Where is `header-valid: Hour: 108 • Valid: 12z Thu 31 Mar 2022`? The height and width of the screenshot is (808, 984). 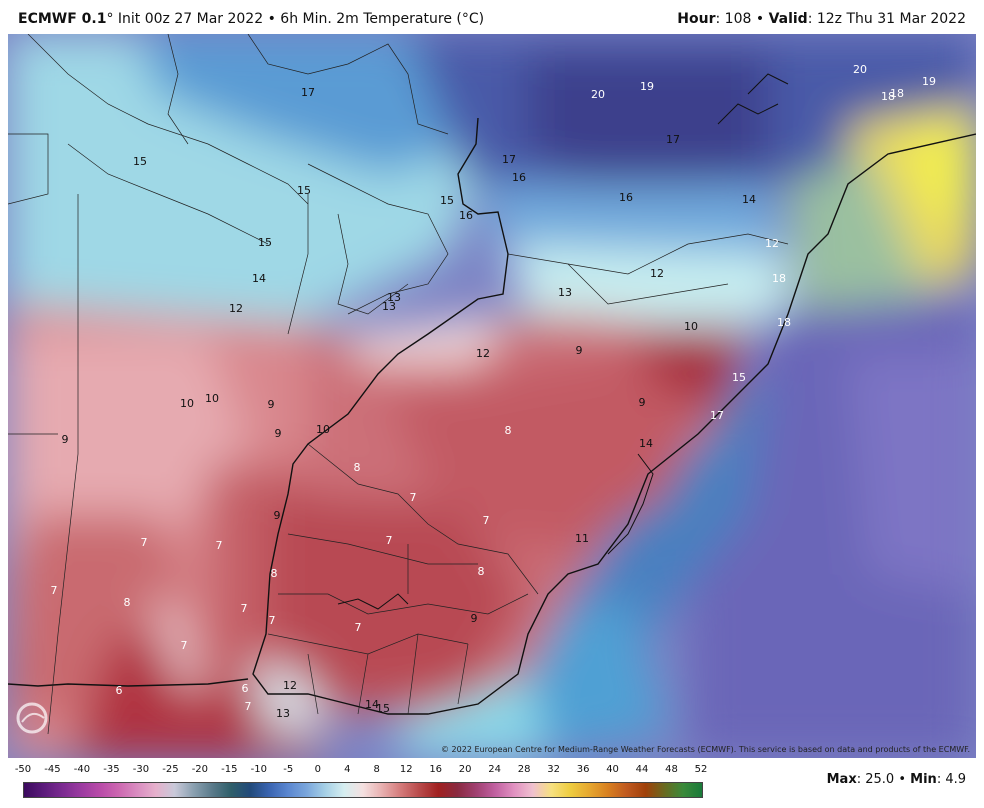 header-valid: Hour: 108 • Valid: 12z Thu 31 Mar 2022 is located at coordinates (821, 19).